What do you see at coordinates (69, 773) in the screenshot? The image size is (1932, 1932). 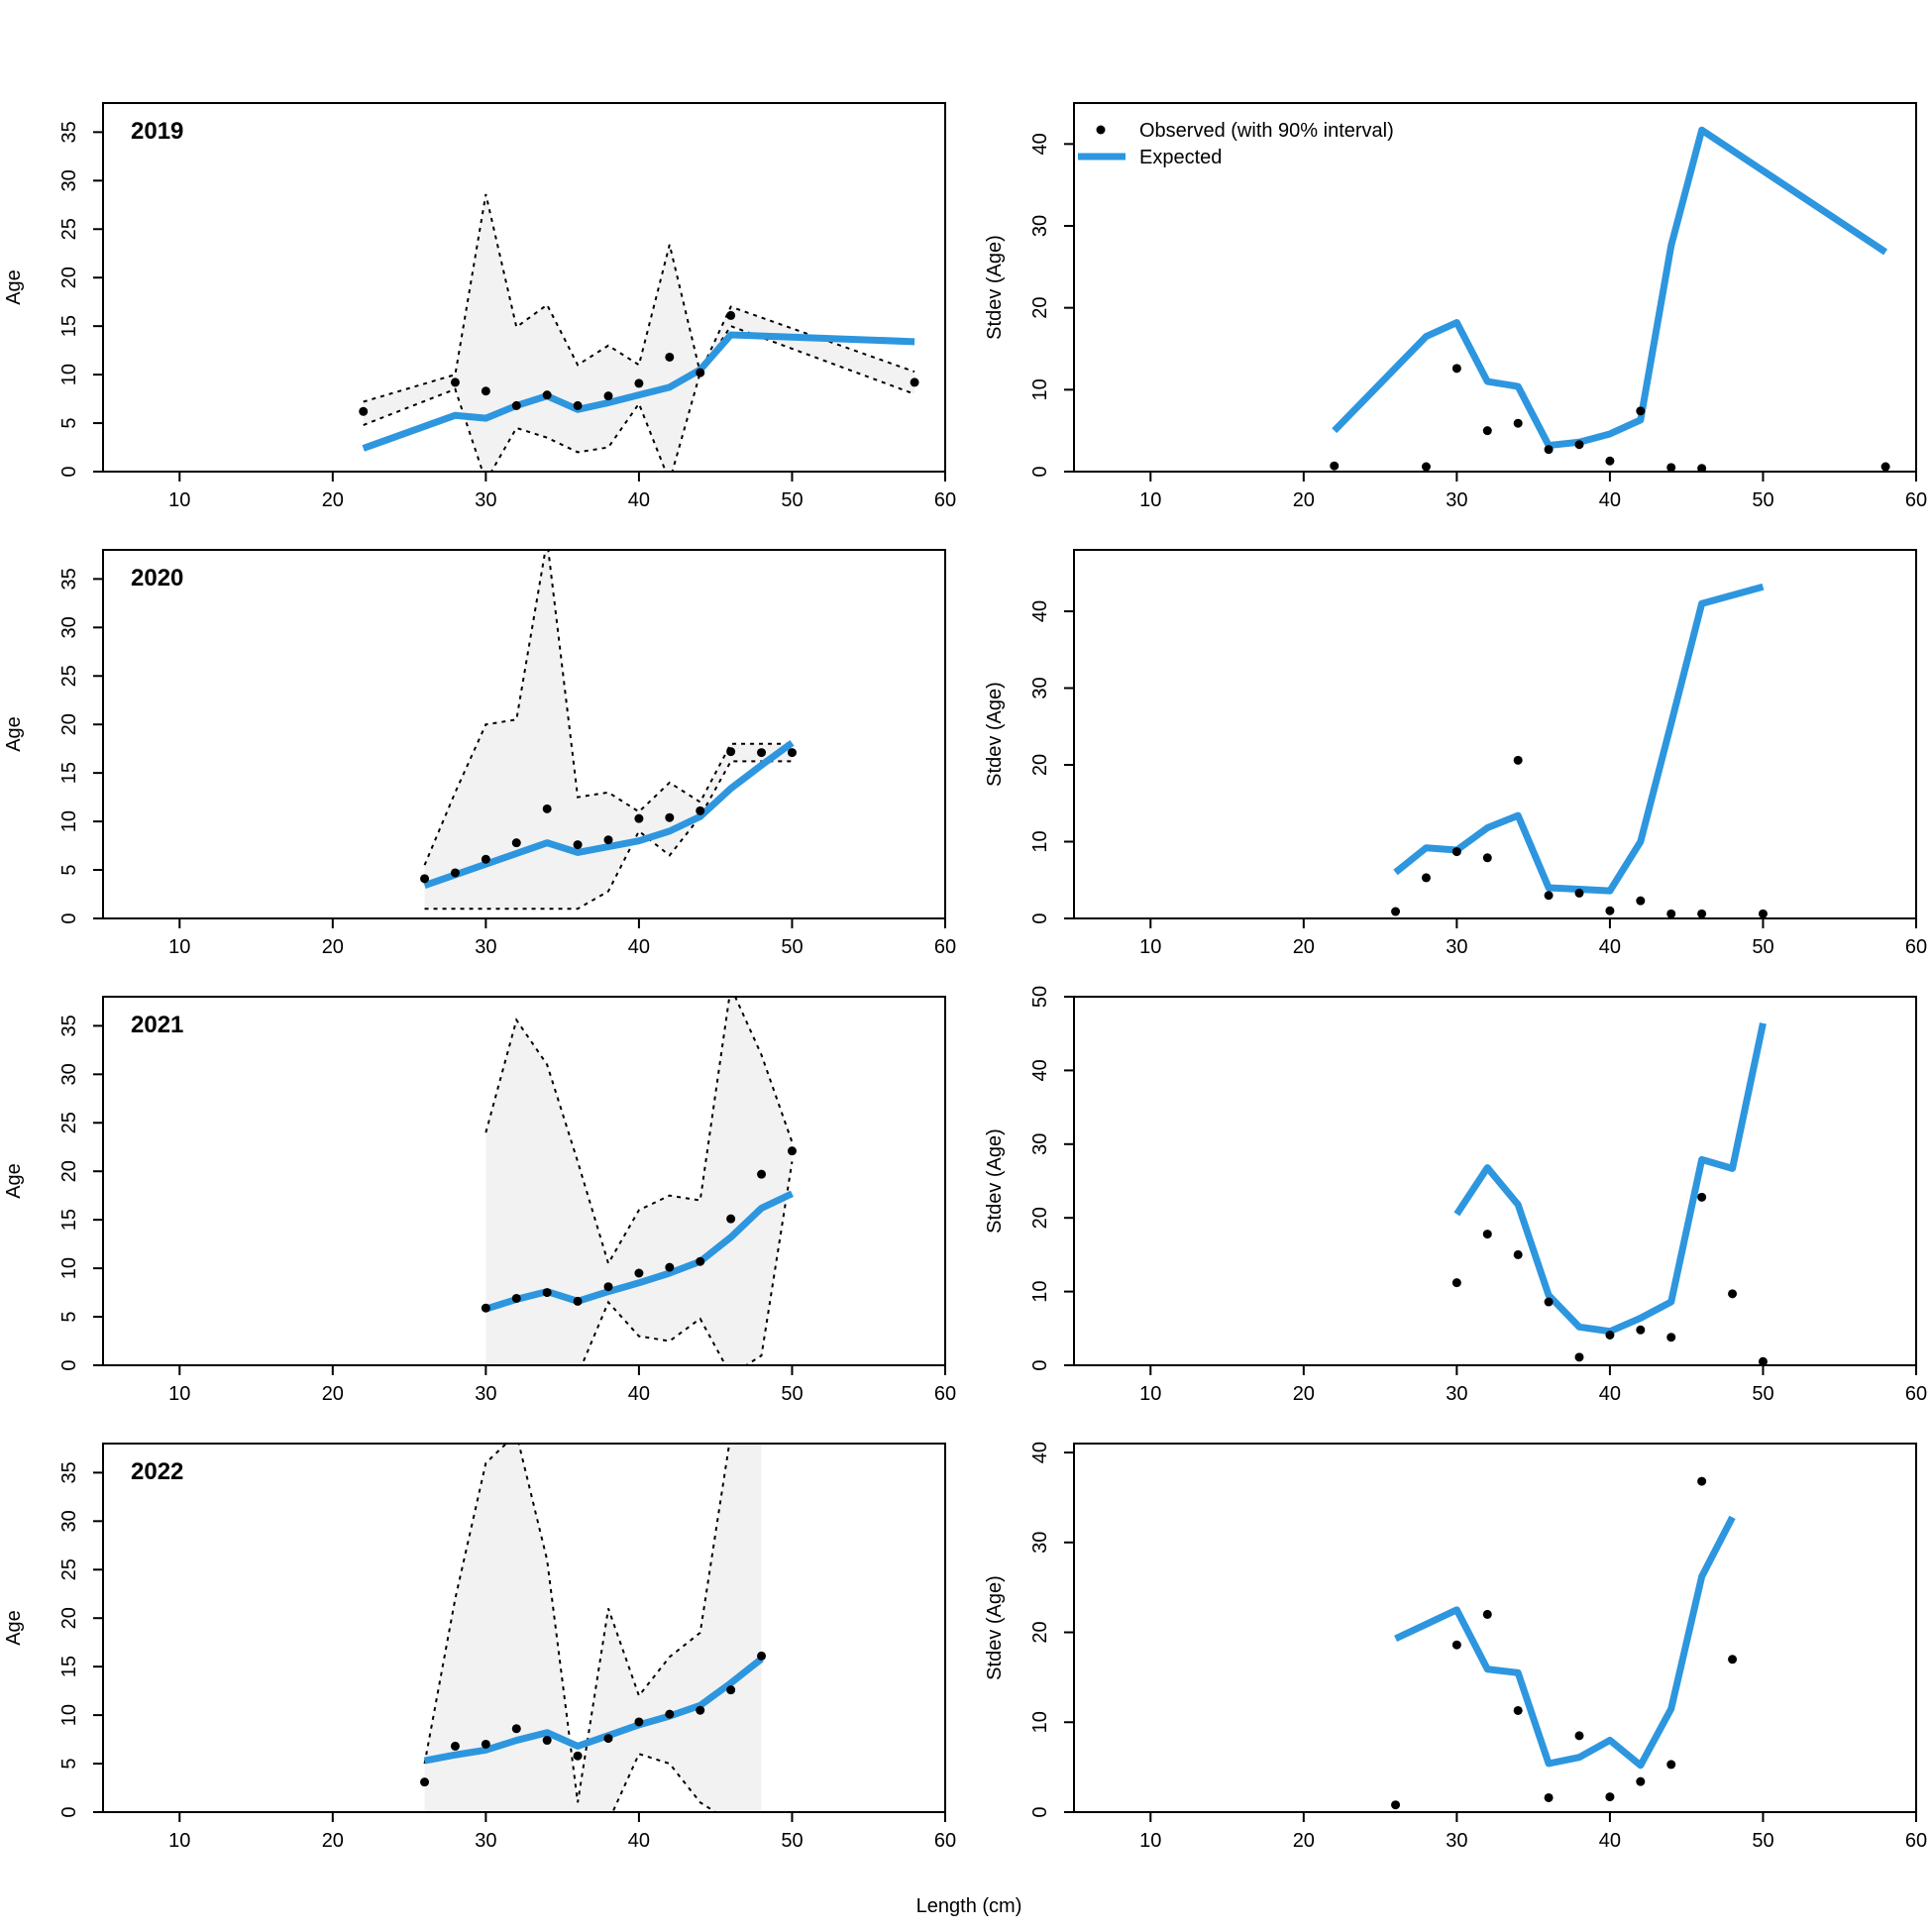 I see `y-tick-label: 15` at bounding box center [69, 773].